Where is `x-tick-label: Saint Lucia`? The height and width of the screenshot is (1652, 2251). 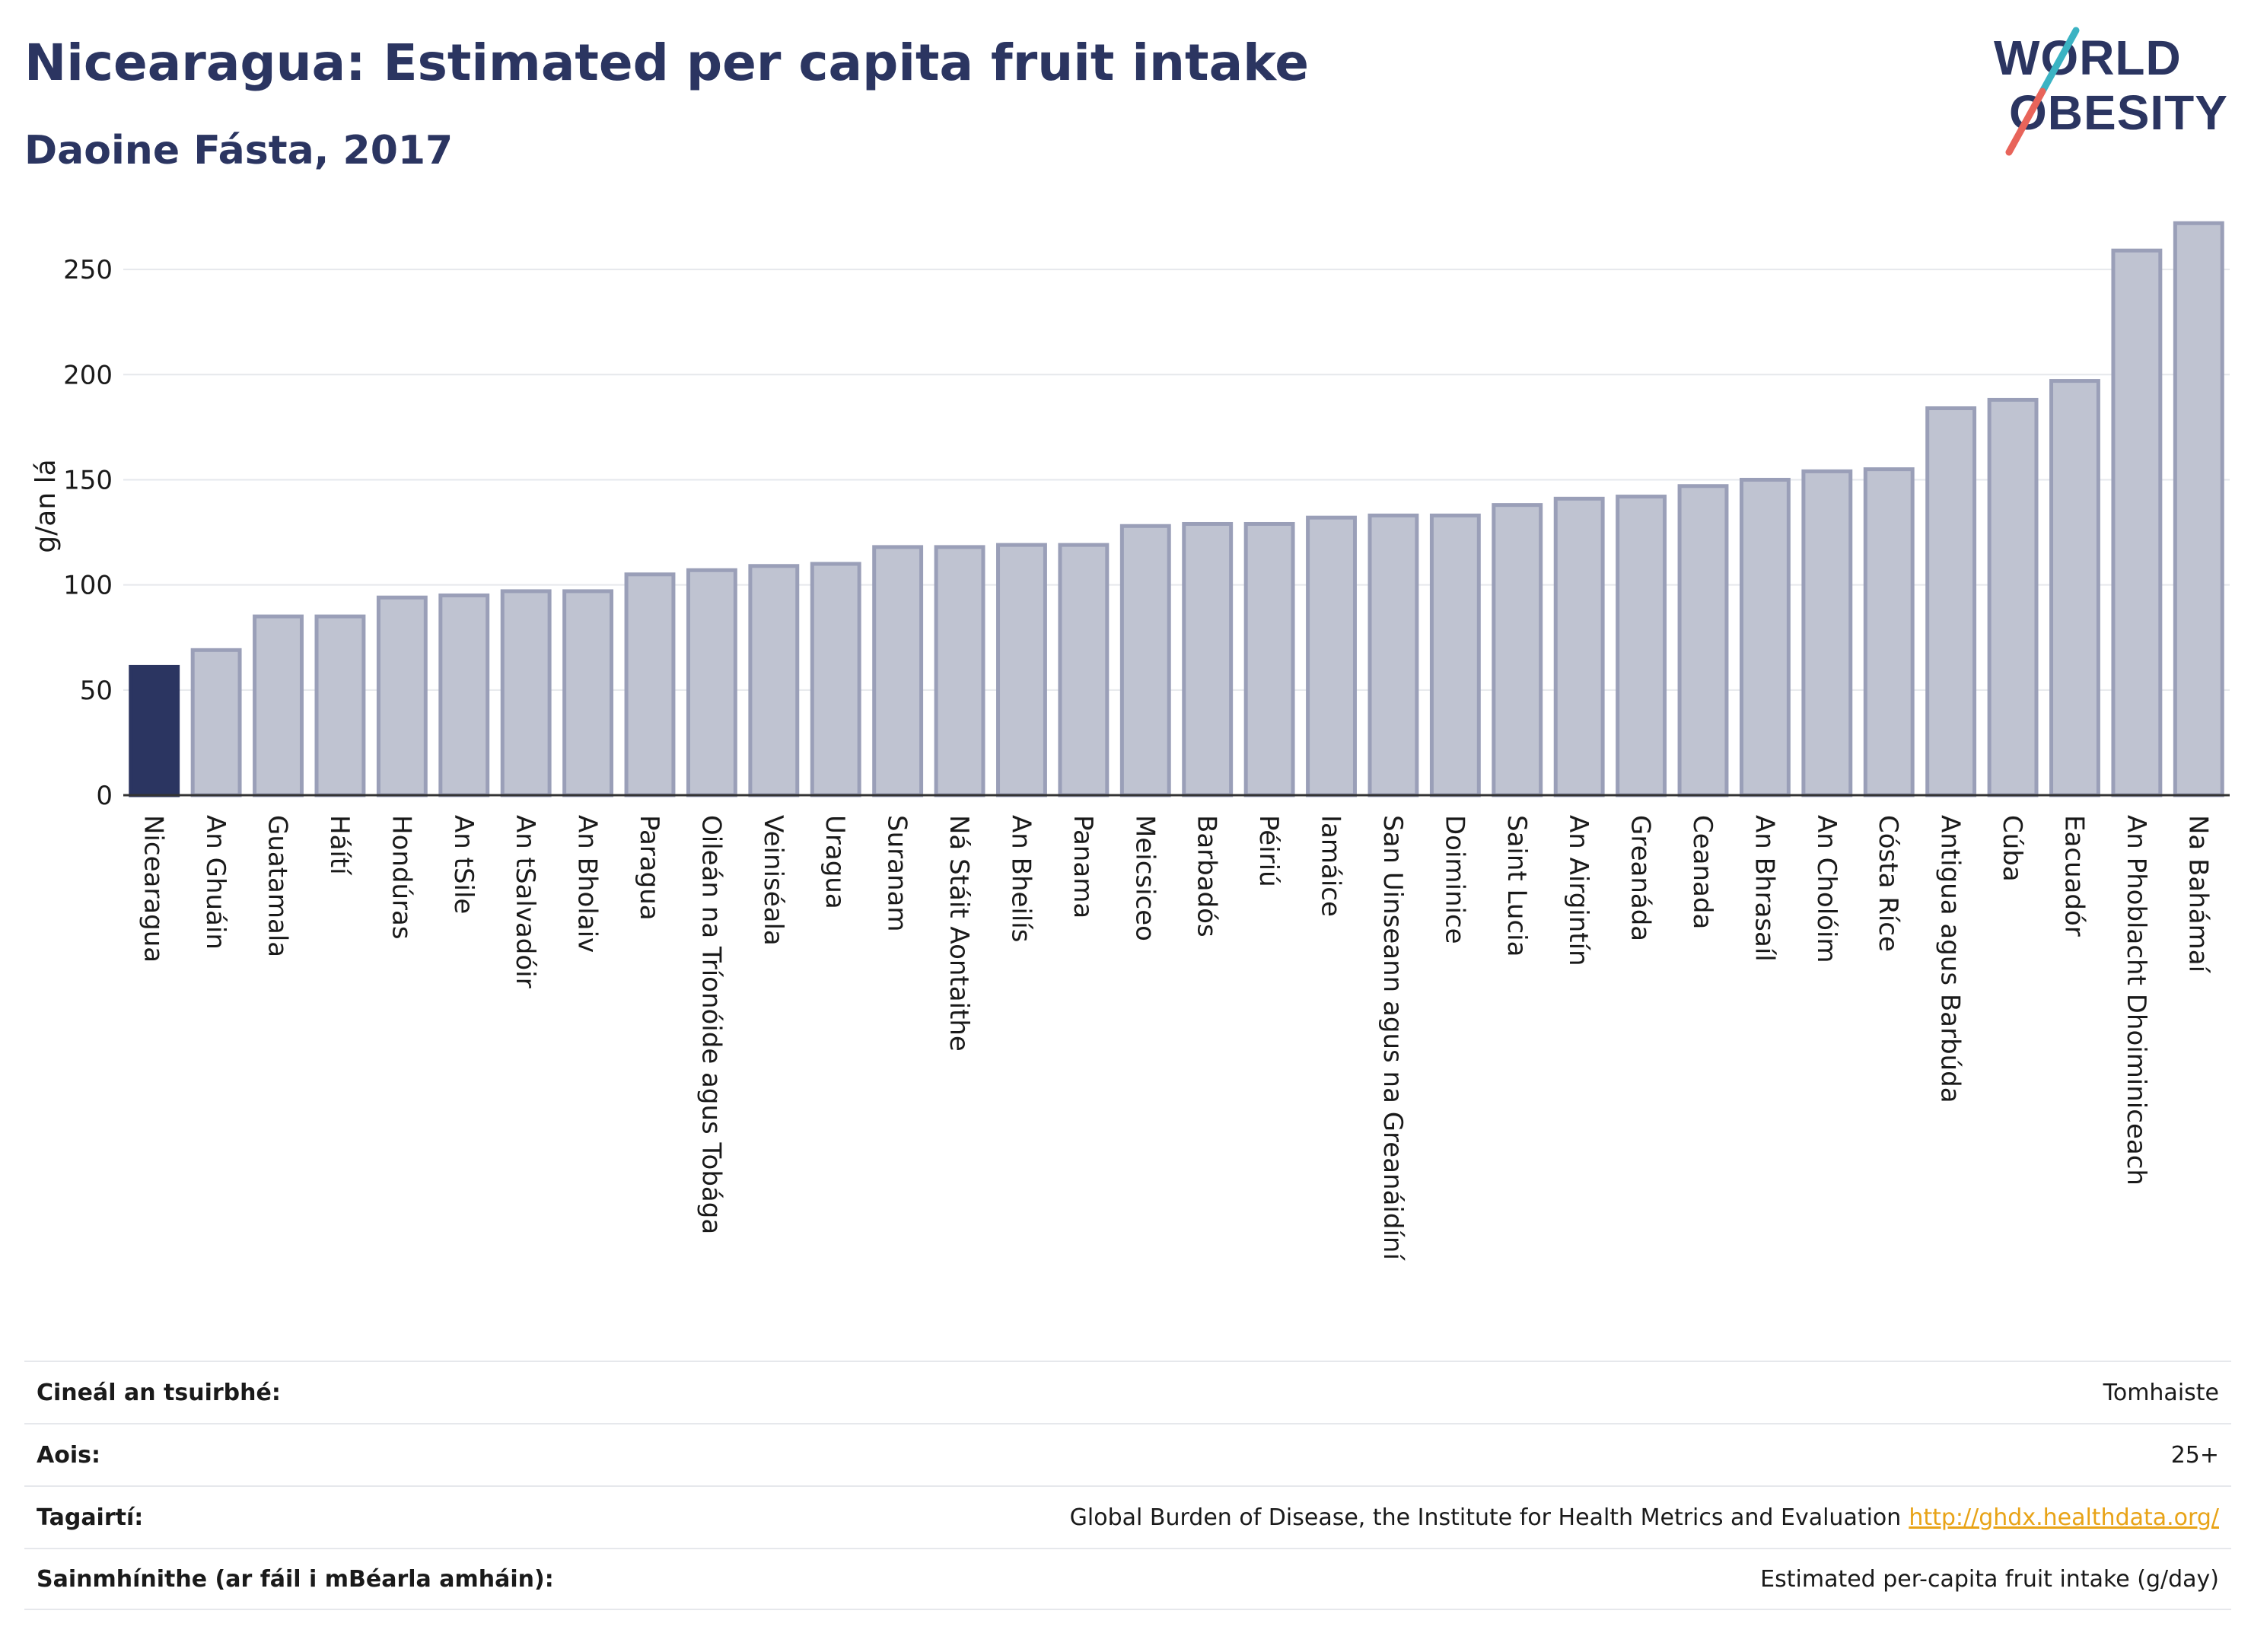
x-tick-label: Saint Lucia is located at coordinates (1516, 886).